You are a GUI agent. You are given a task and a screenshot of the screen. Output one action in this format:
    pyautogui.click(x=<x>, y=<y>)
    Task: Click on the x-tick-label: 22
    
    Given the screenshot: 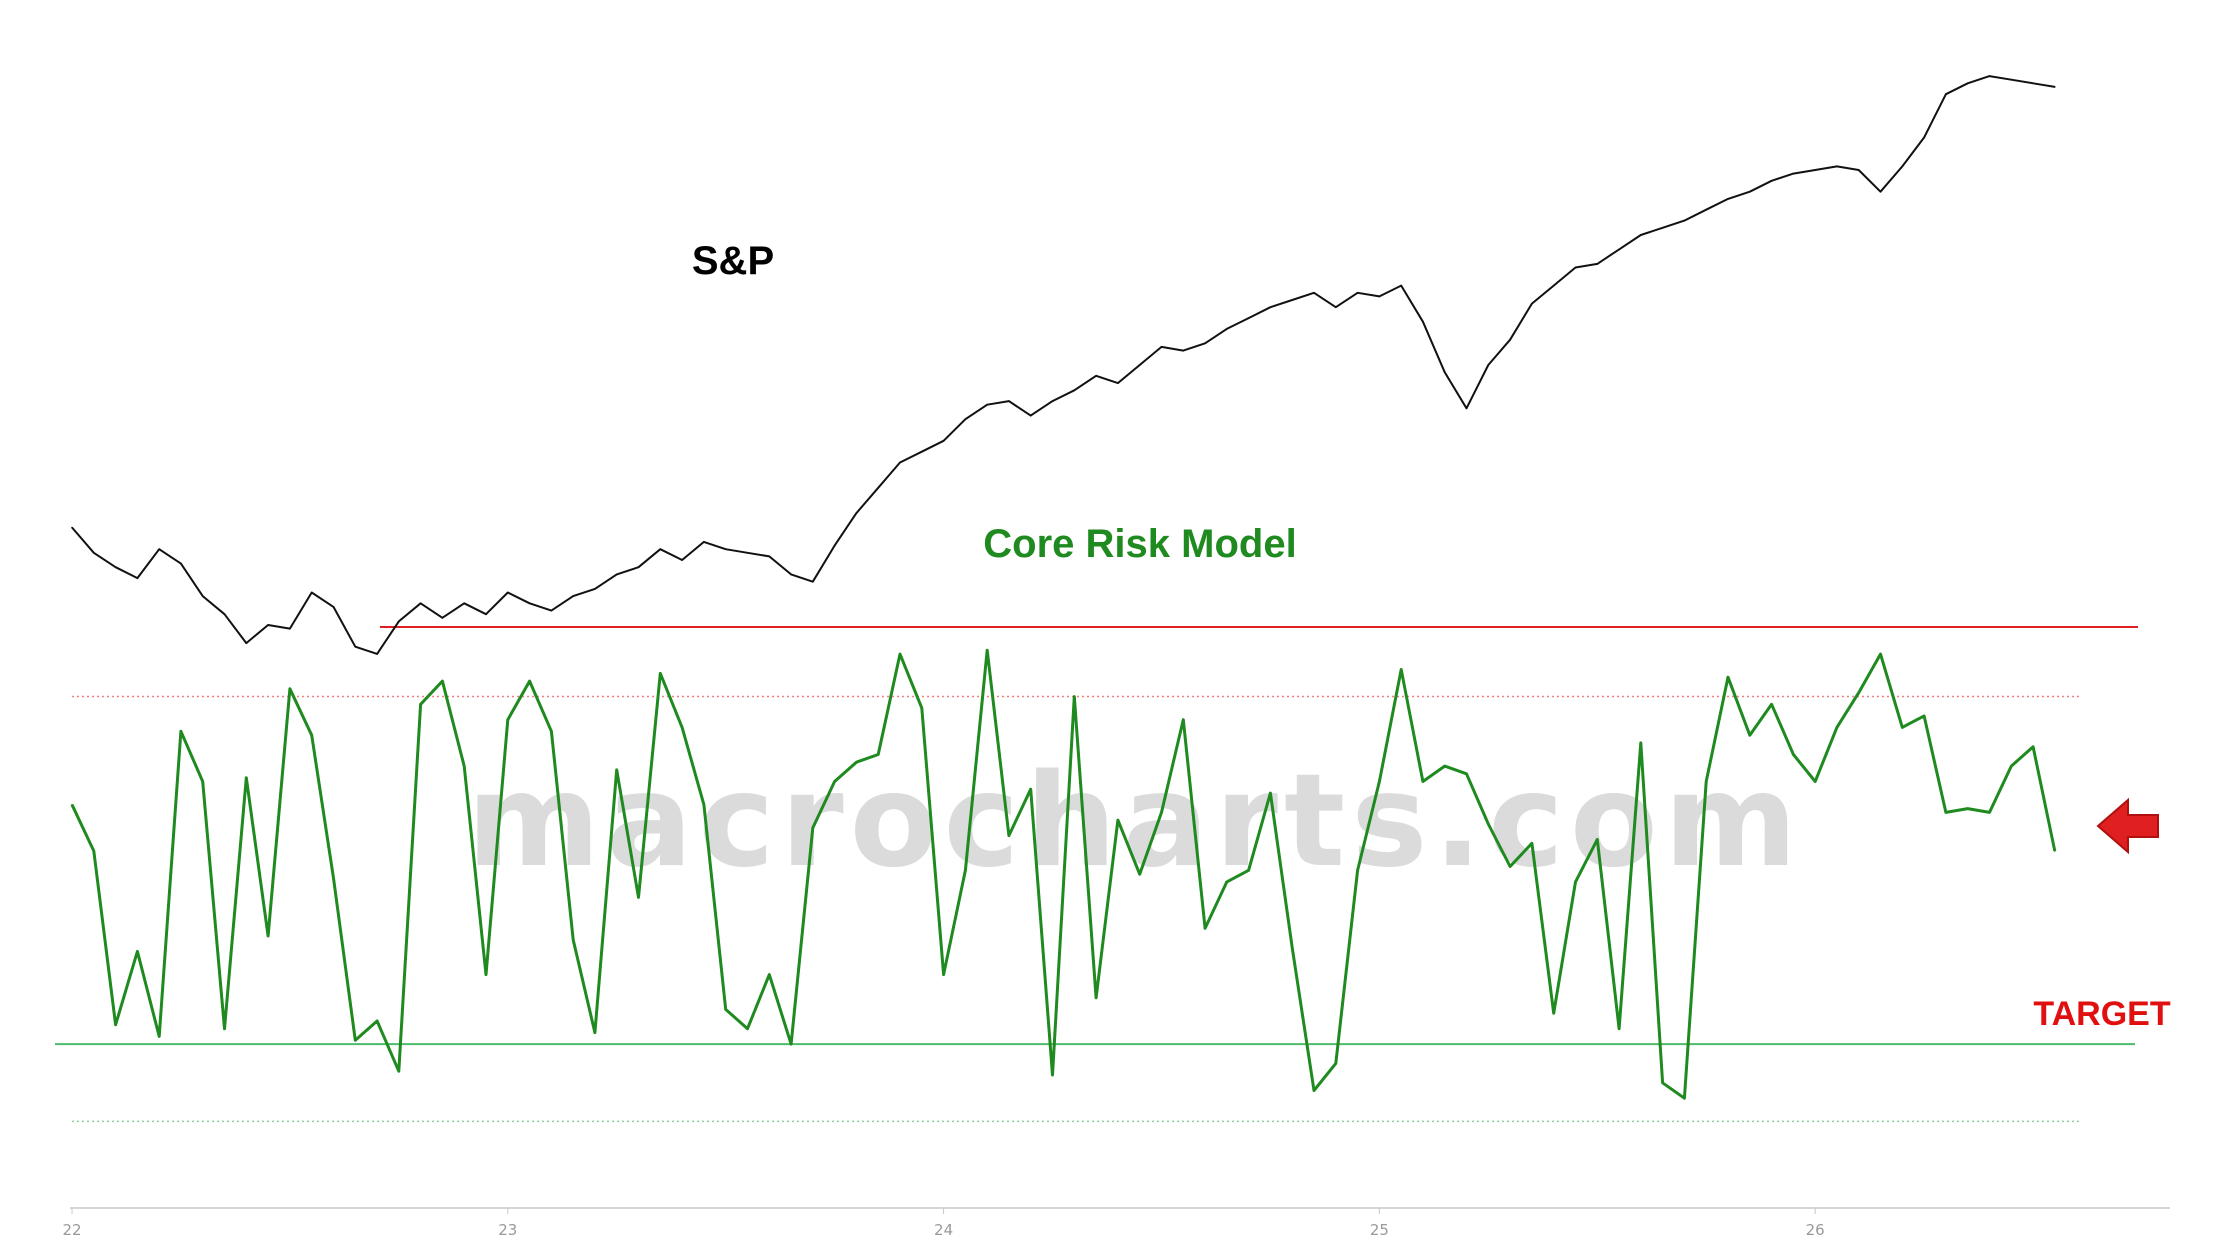 What is the action you would take?
    pyautogui.click(x=71, y=1230)
    